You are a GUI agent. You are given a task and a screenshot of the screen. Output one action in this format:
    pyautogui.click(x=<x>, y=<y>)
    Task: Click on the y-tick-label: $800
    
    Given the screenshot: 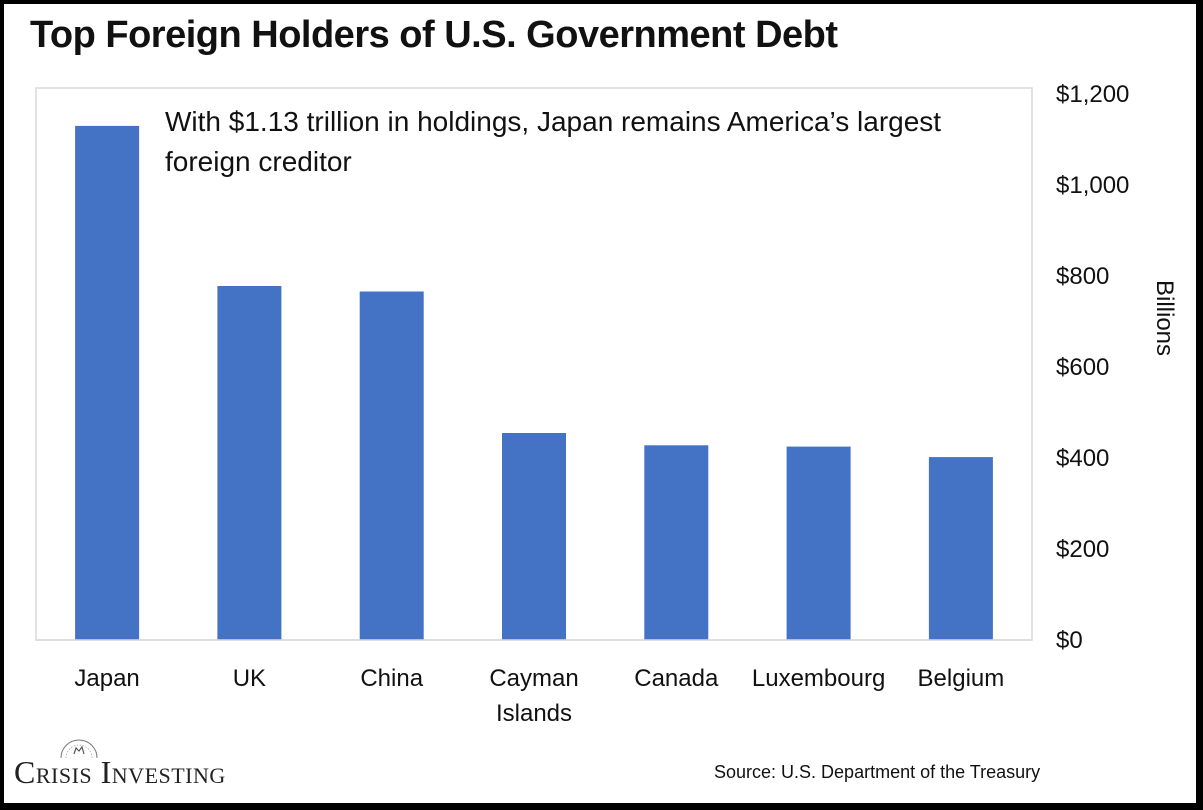 What is the action you would take?
    pyautogui.click(x=1082, y=276)
    